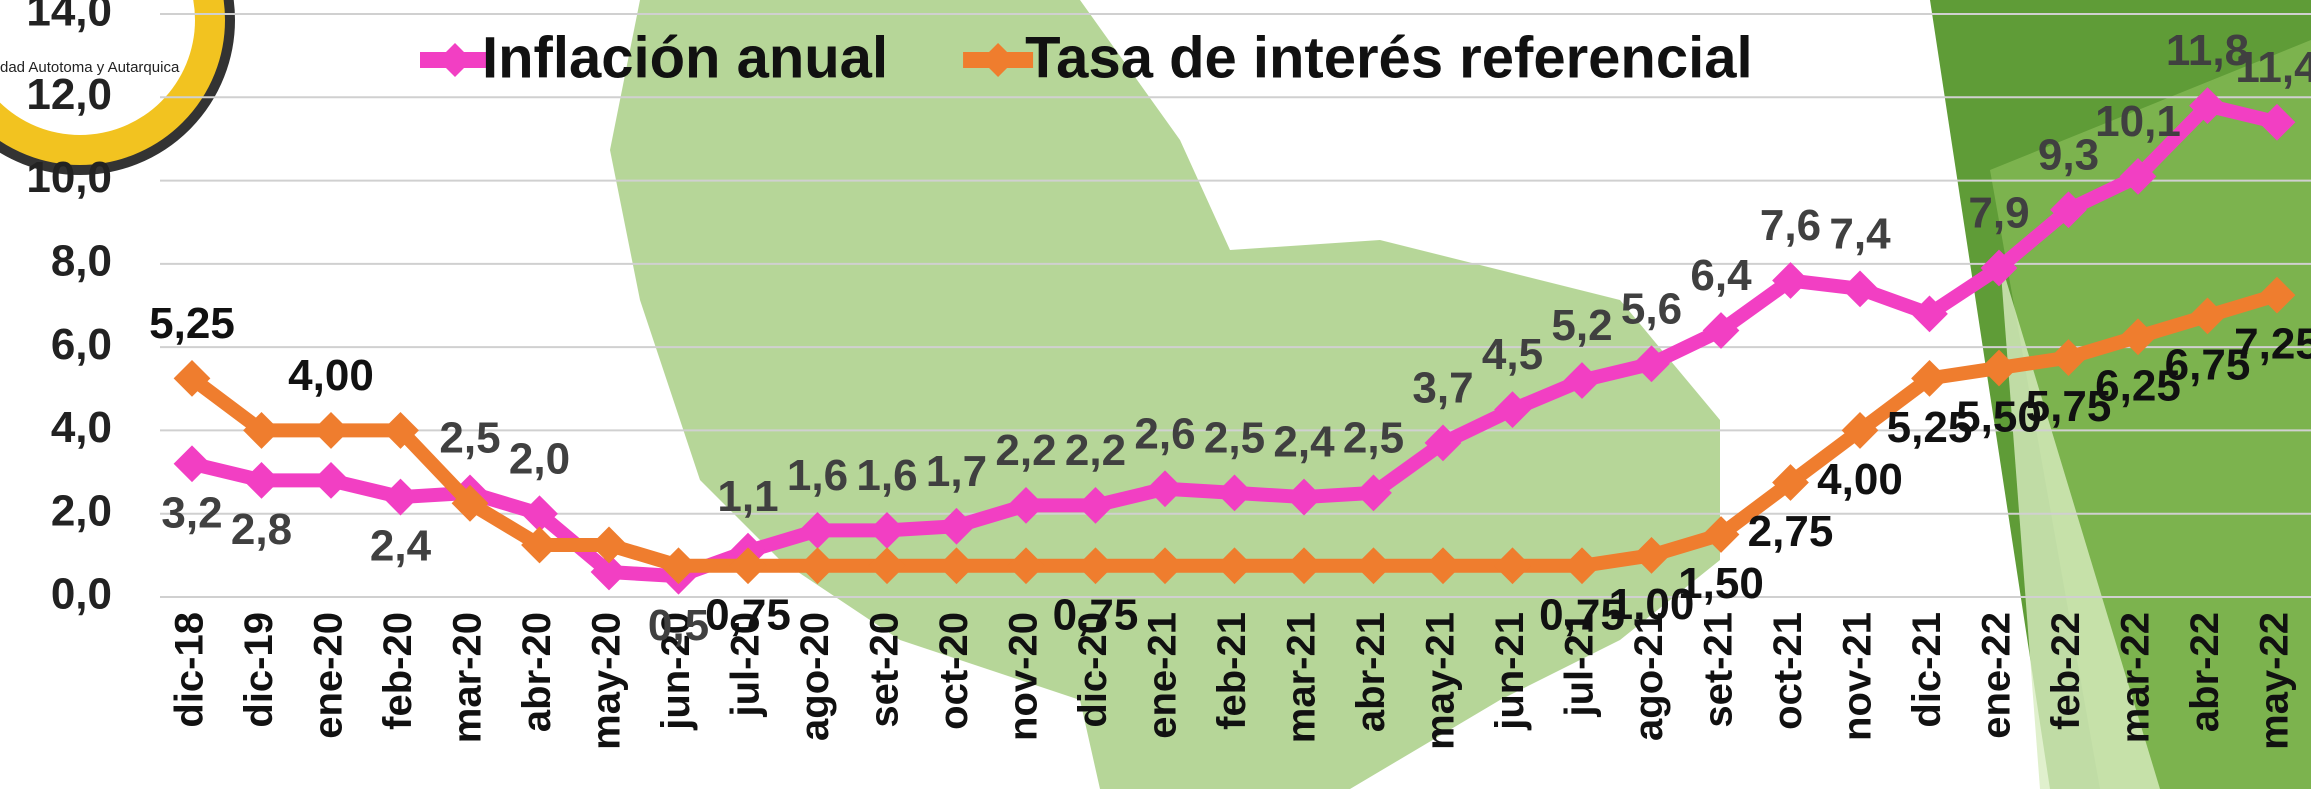  Describe the element at coordinates (815, 676) in the screenshot. I see `x-tick-label: ago-20` at that location.